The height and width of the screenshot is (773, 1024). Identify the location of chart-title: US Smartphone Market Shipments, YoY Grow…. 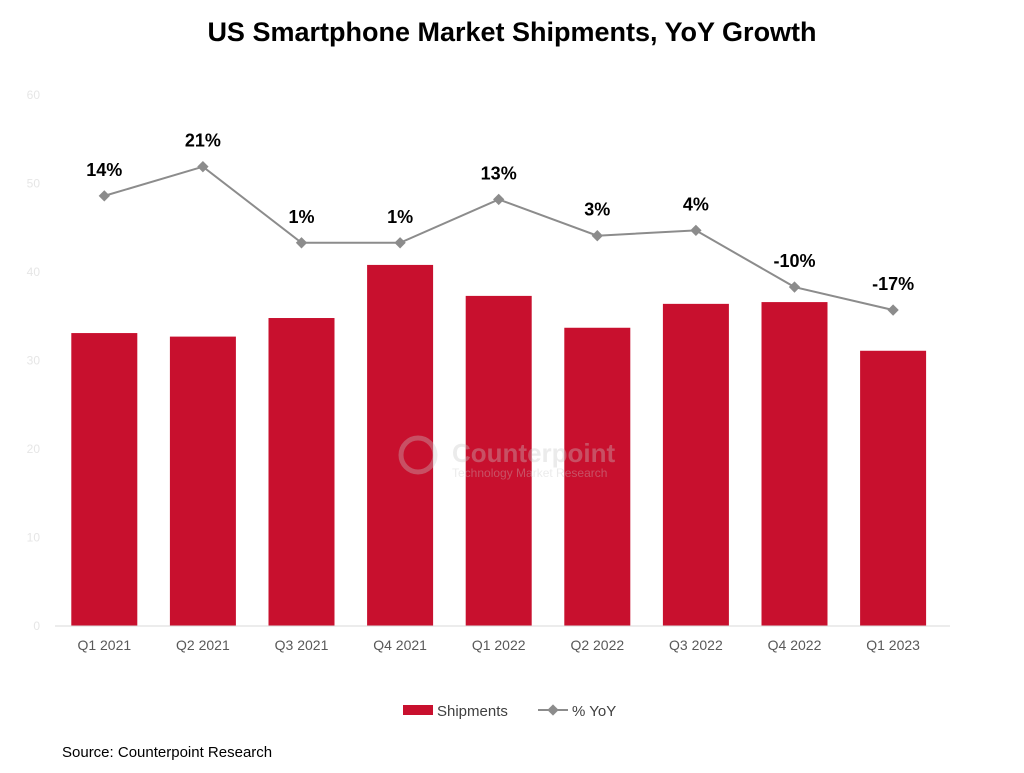
(511, 32).